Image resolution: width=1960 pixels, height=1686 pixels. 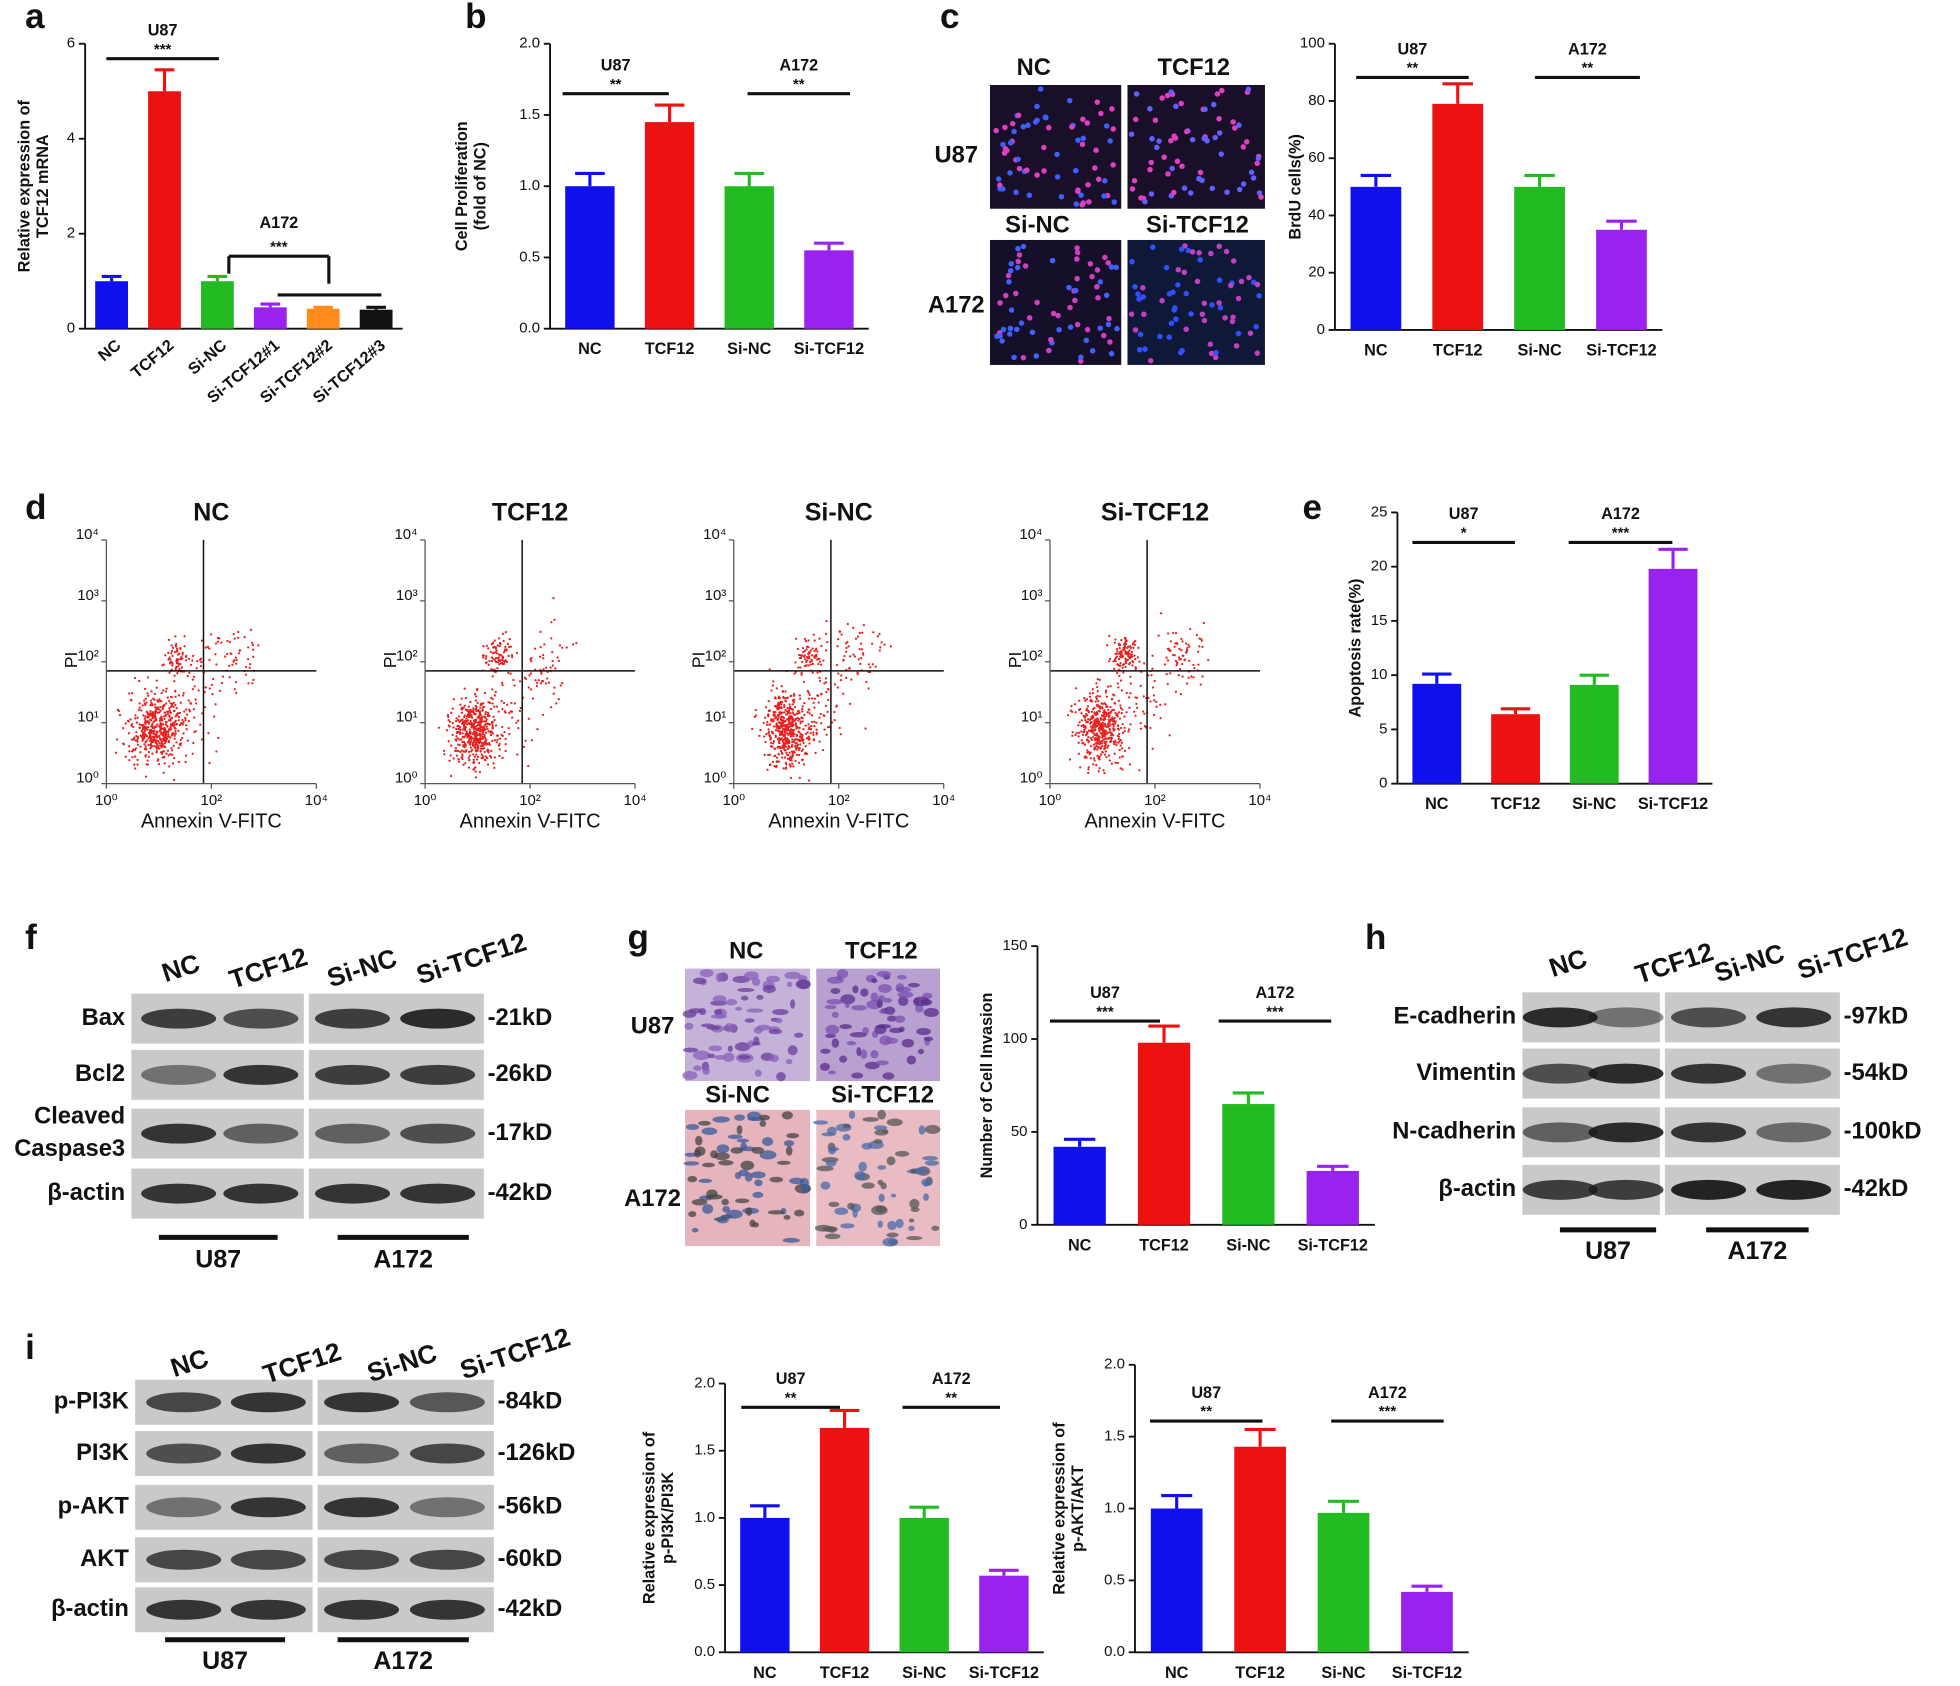 I want to click on x-tick-label: 10², so click(x=839, y=800).